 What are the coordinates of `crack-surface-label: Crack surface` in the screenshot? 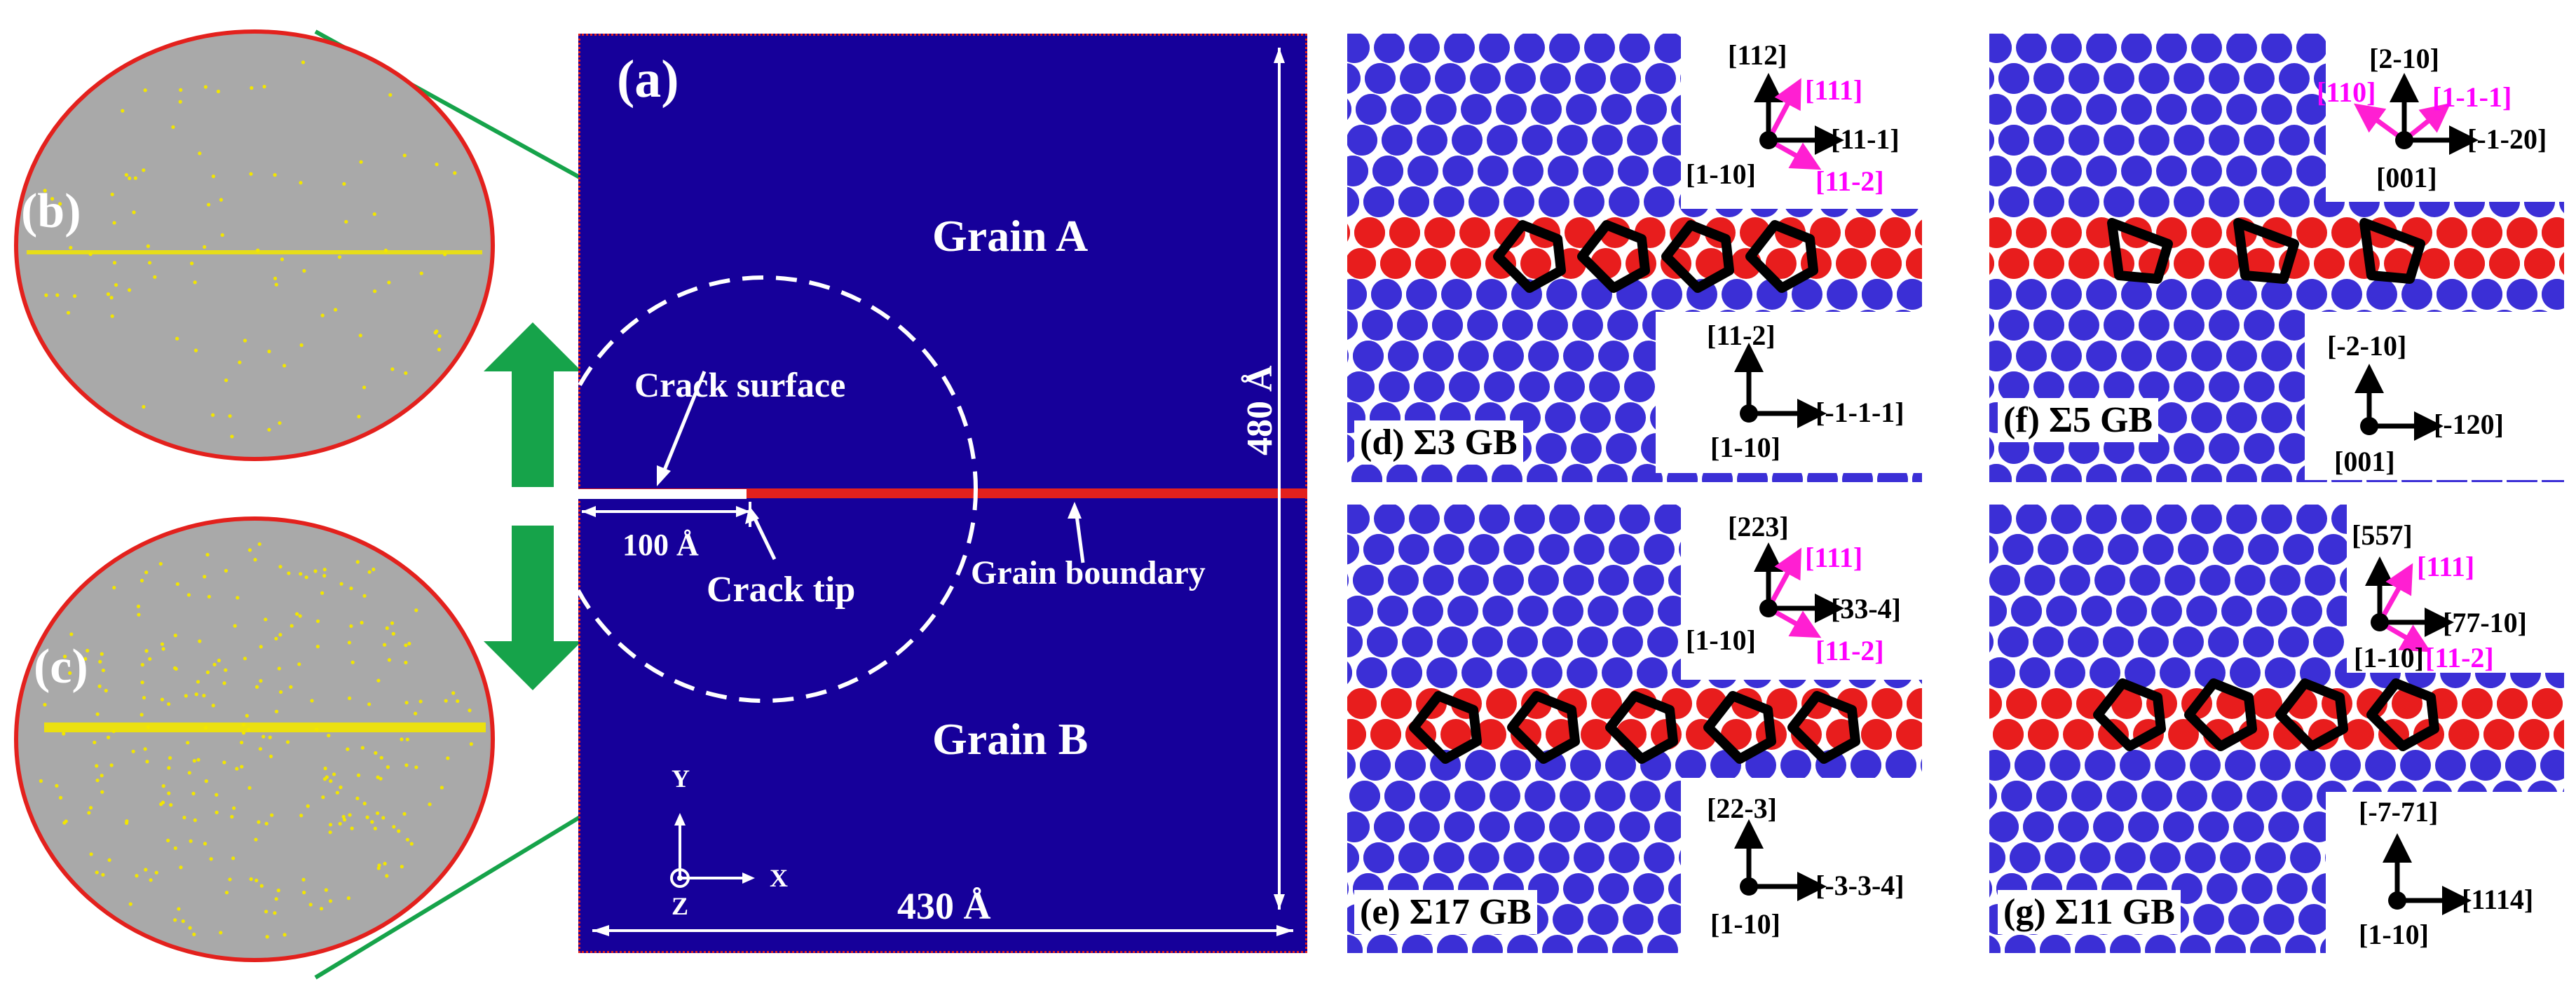 It's located at (740, 385).